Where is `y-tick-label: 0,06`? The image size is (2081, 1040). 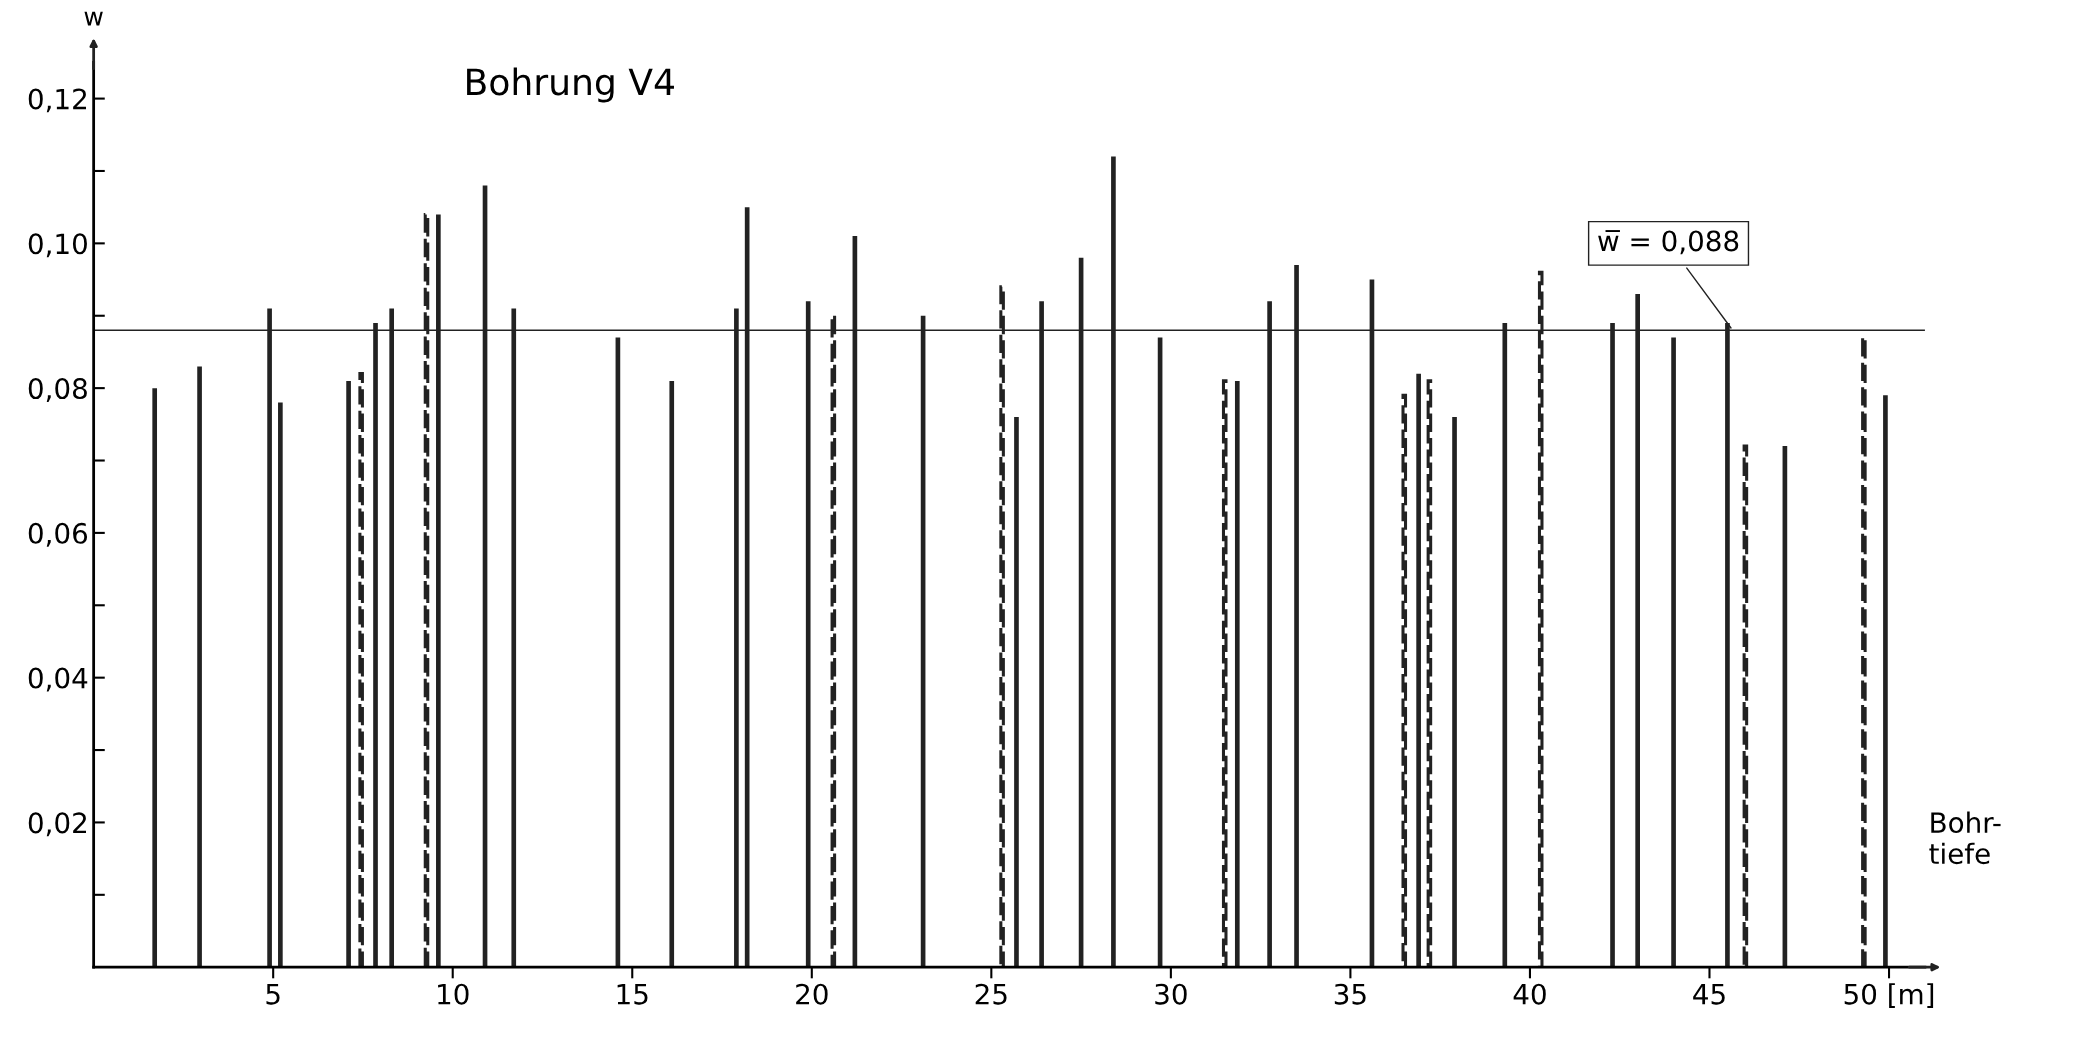
y-tick-label: 0,06 is located at coordinates (58, 534).